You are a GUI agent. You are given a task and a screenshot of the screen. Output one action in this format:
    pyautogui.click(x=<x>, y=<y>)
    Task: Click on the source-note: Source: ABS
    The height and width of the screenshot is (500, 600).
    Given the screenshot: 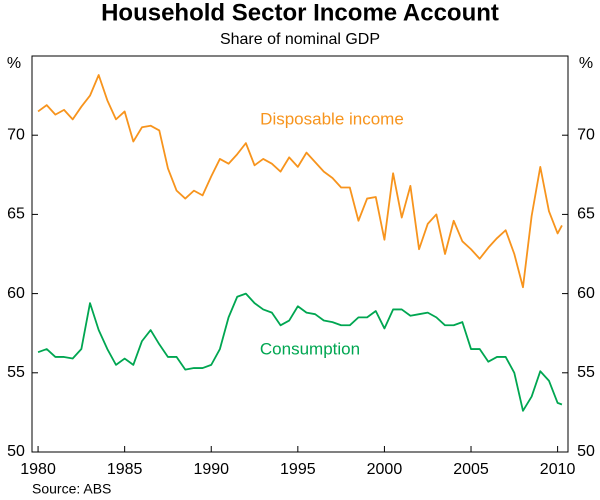 What is the action you would take?
    pyautogui.click(x=71, y=489)
    